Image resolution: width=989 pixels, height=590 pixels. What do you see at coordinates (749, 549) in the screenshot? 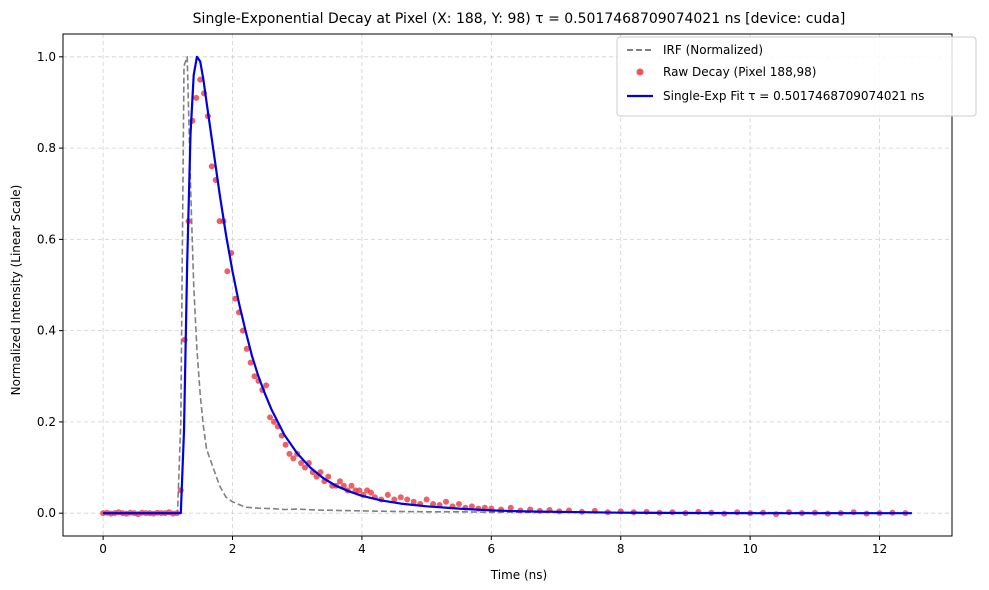
I see `x-tick-label: 10` at bounding box center [749, 549].